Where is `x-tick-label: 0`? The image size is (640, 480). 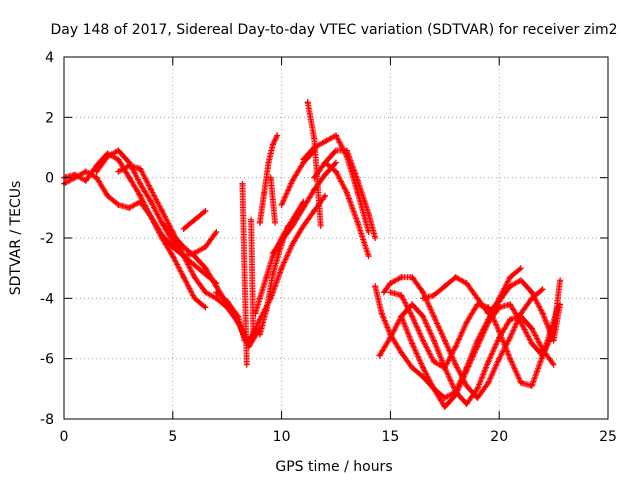 x-tick-label: 0 is located at coordinates (64, 437).